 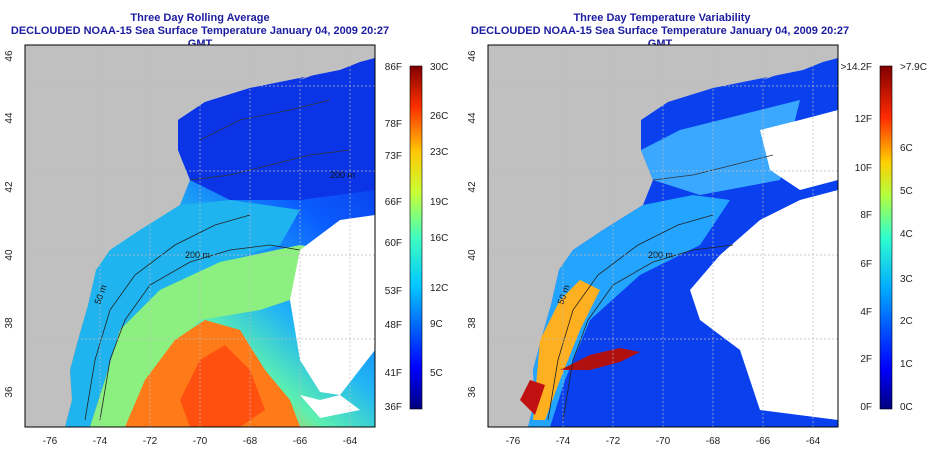 I want to click on left-colorbar-c-labels: 30C 26C 23C 19C 16C 12C 9C 5C, so click(x=439, y=220).